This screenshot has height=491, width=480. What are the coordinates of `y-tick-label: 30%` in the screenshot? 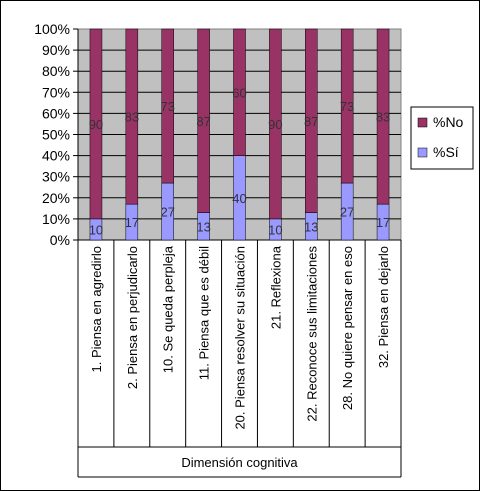 It's located at (56, 177).